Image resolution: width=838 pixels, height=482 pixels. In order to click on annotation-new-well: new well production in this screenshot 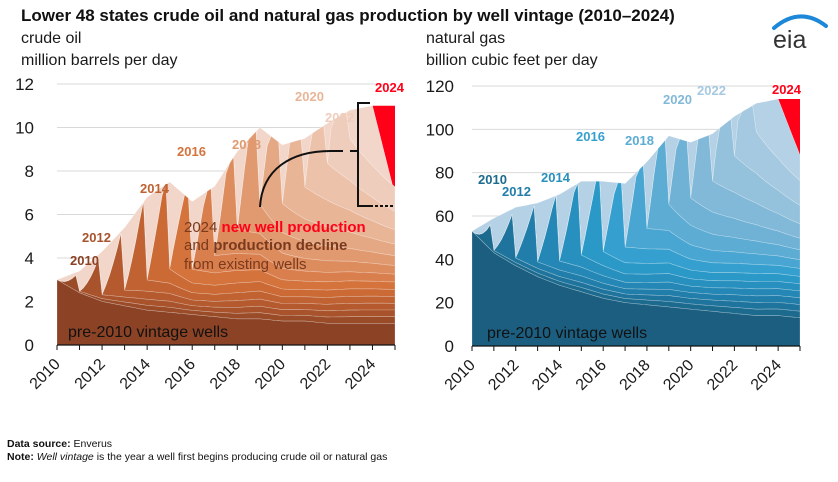, I will do `click(294, 227)`.